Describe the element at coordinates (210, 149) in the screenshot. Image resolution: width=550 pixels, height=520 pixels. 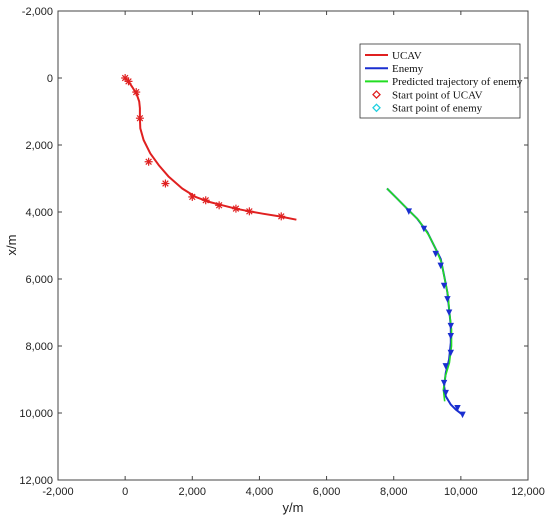
I see `series-line-ucav` at that location.